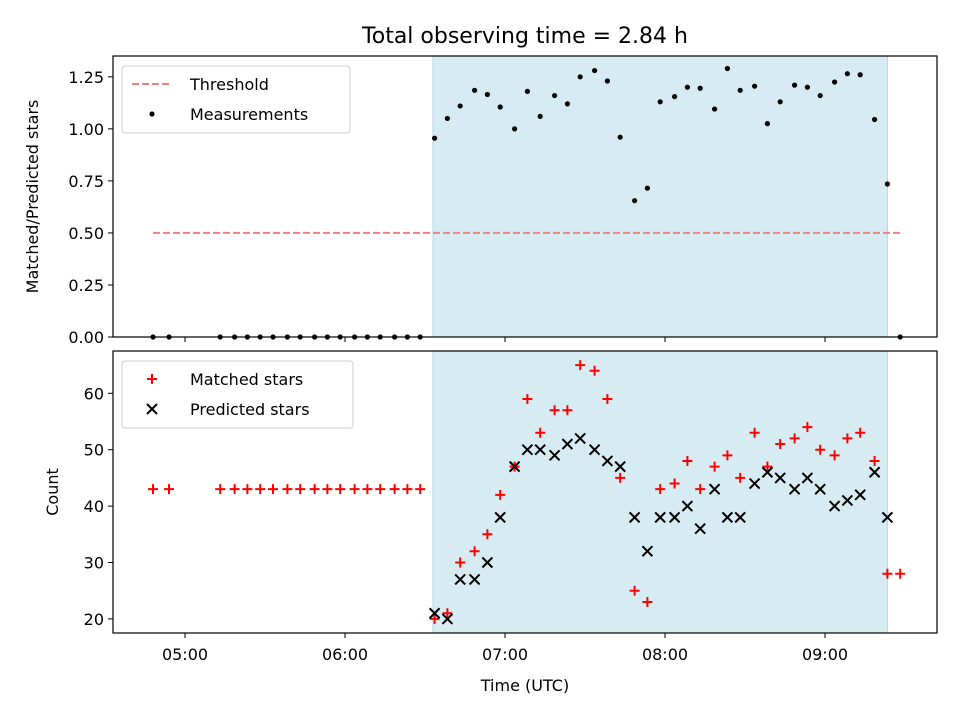  Describe the element at coordinates (250, 409) in the screenshot. I see `legend-label: Predicted stars` at that location.